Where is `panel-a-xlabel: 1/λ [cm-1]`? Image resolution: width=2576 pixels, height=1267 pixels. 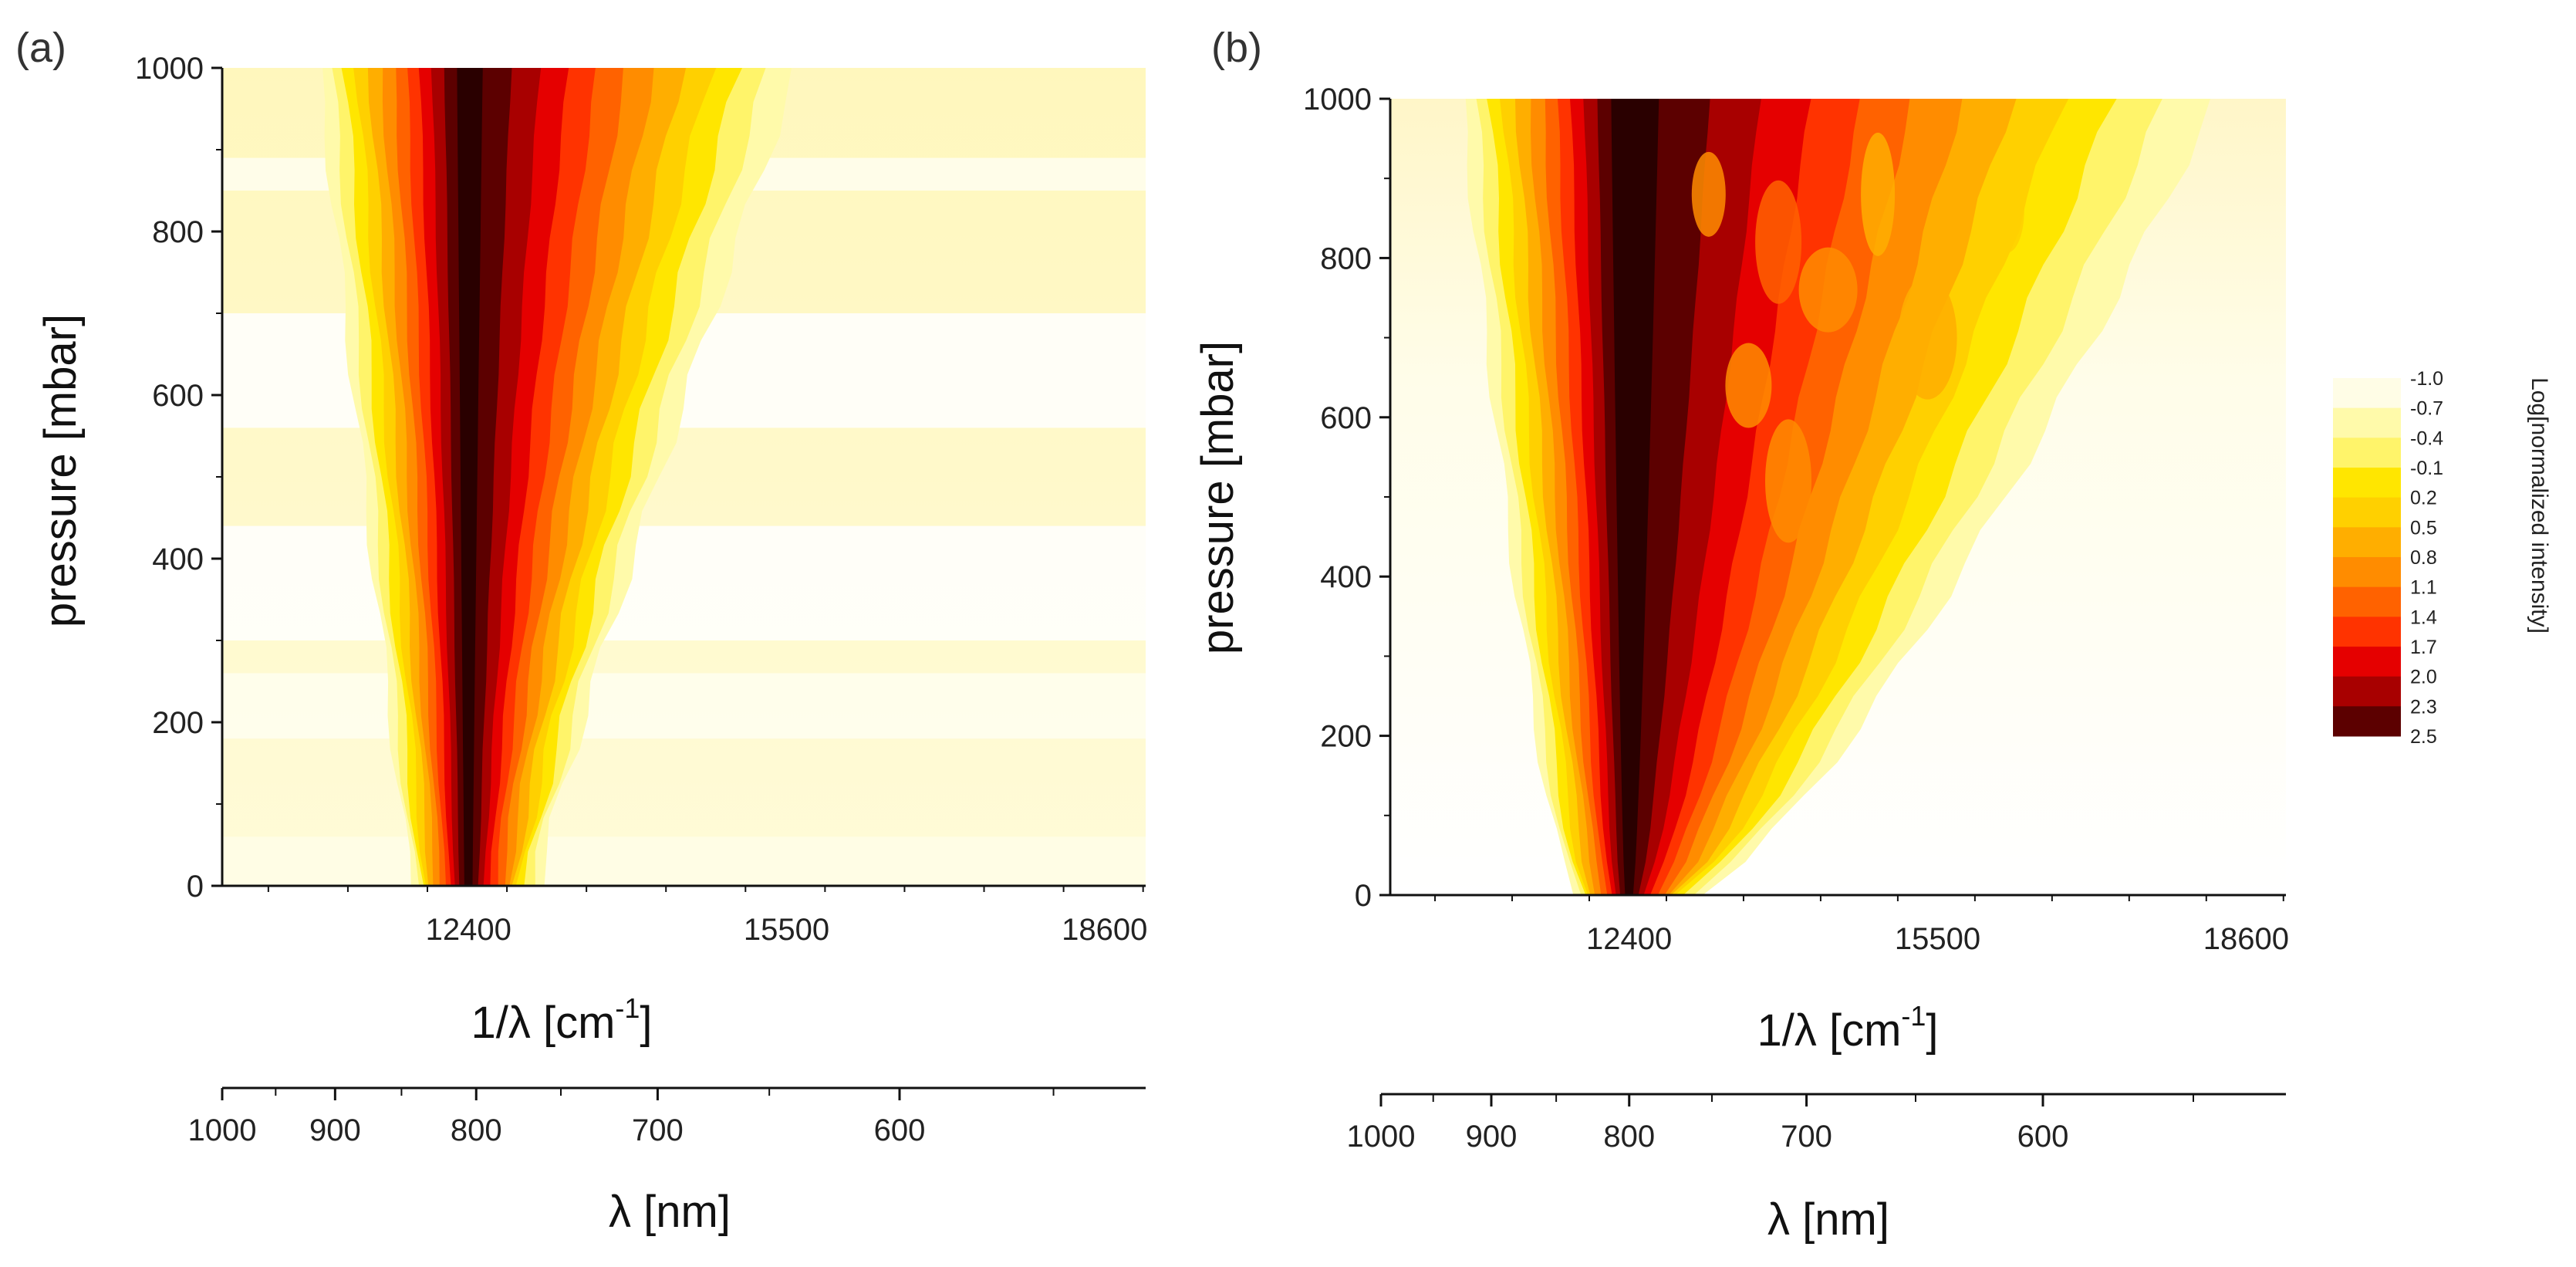 panel-a-xlabel: 1/λ [cm-1] is located at coordinates (562, 1020).